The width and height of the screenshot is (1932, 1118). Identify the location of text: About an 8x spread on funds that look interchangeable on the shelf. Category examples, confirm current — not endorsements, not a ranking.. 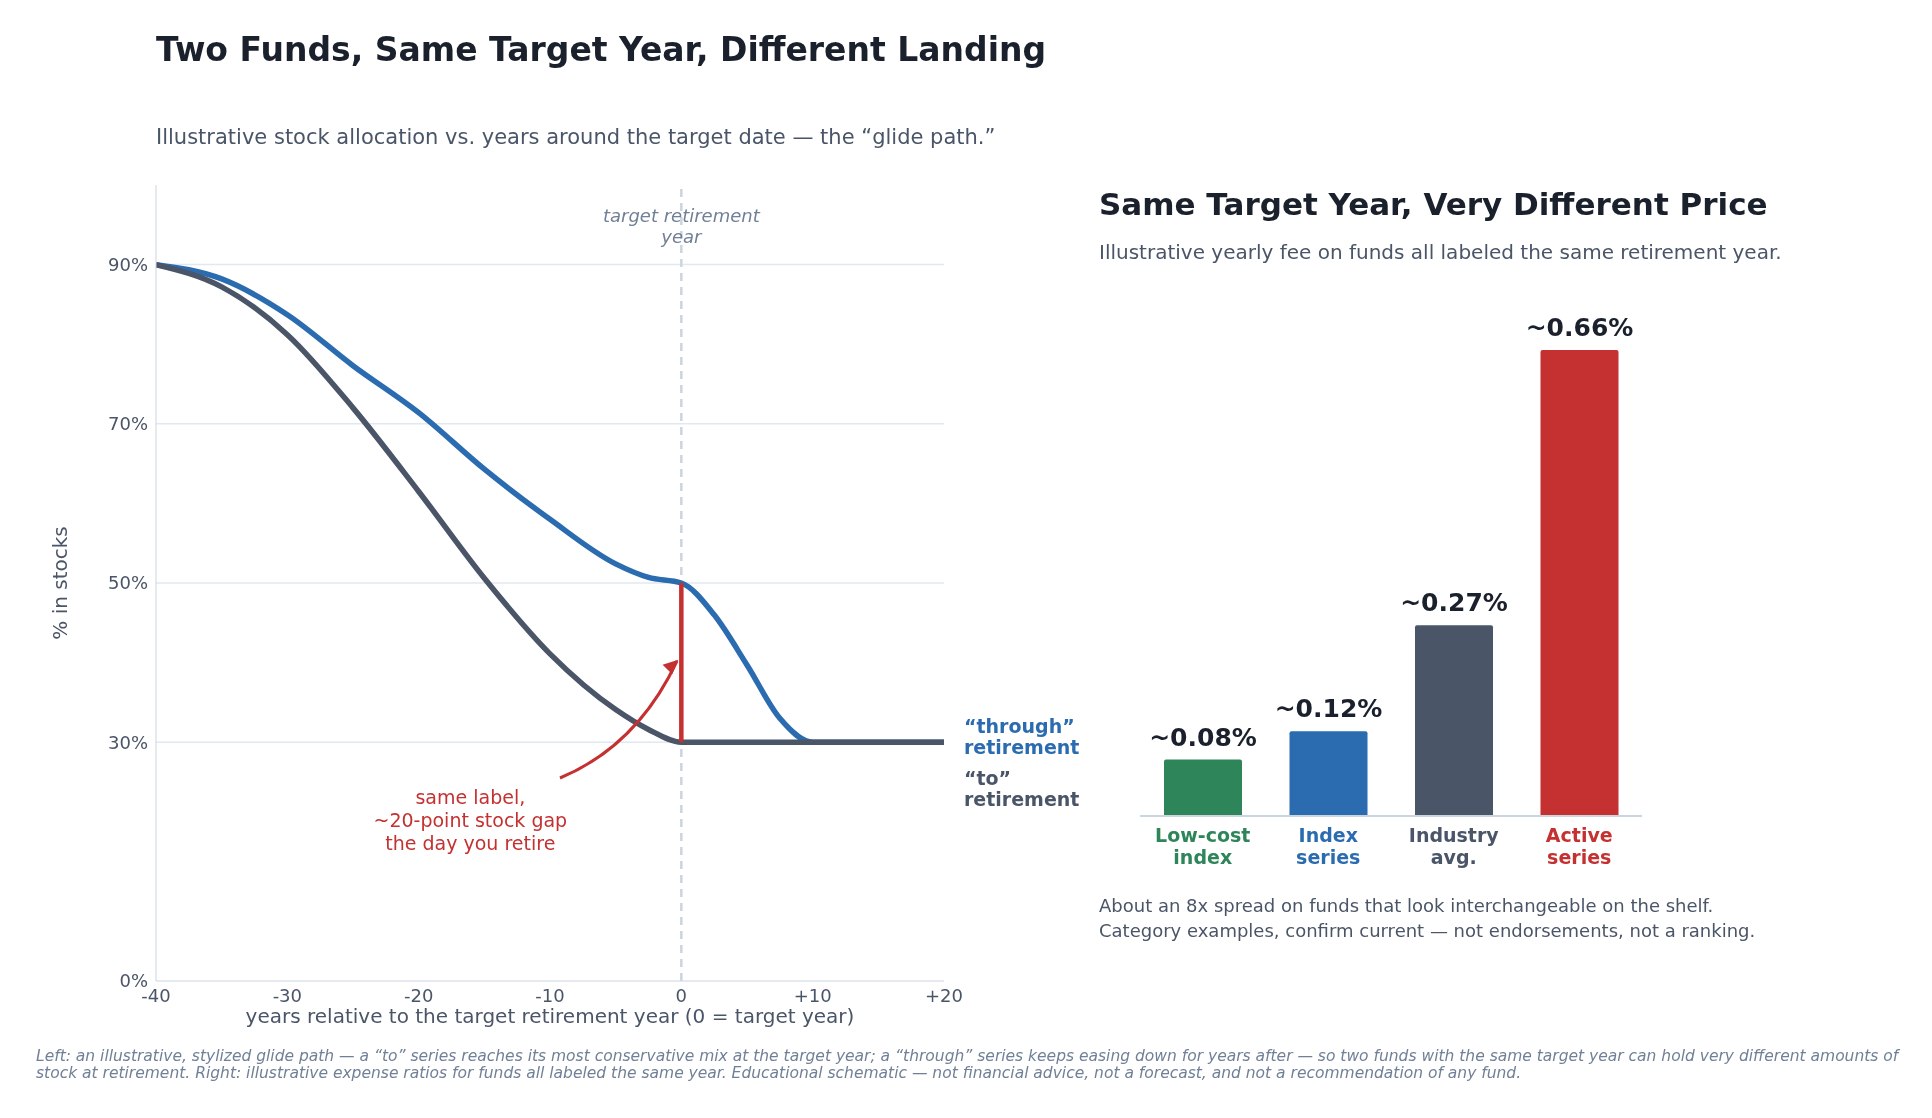
(1427, 918).